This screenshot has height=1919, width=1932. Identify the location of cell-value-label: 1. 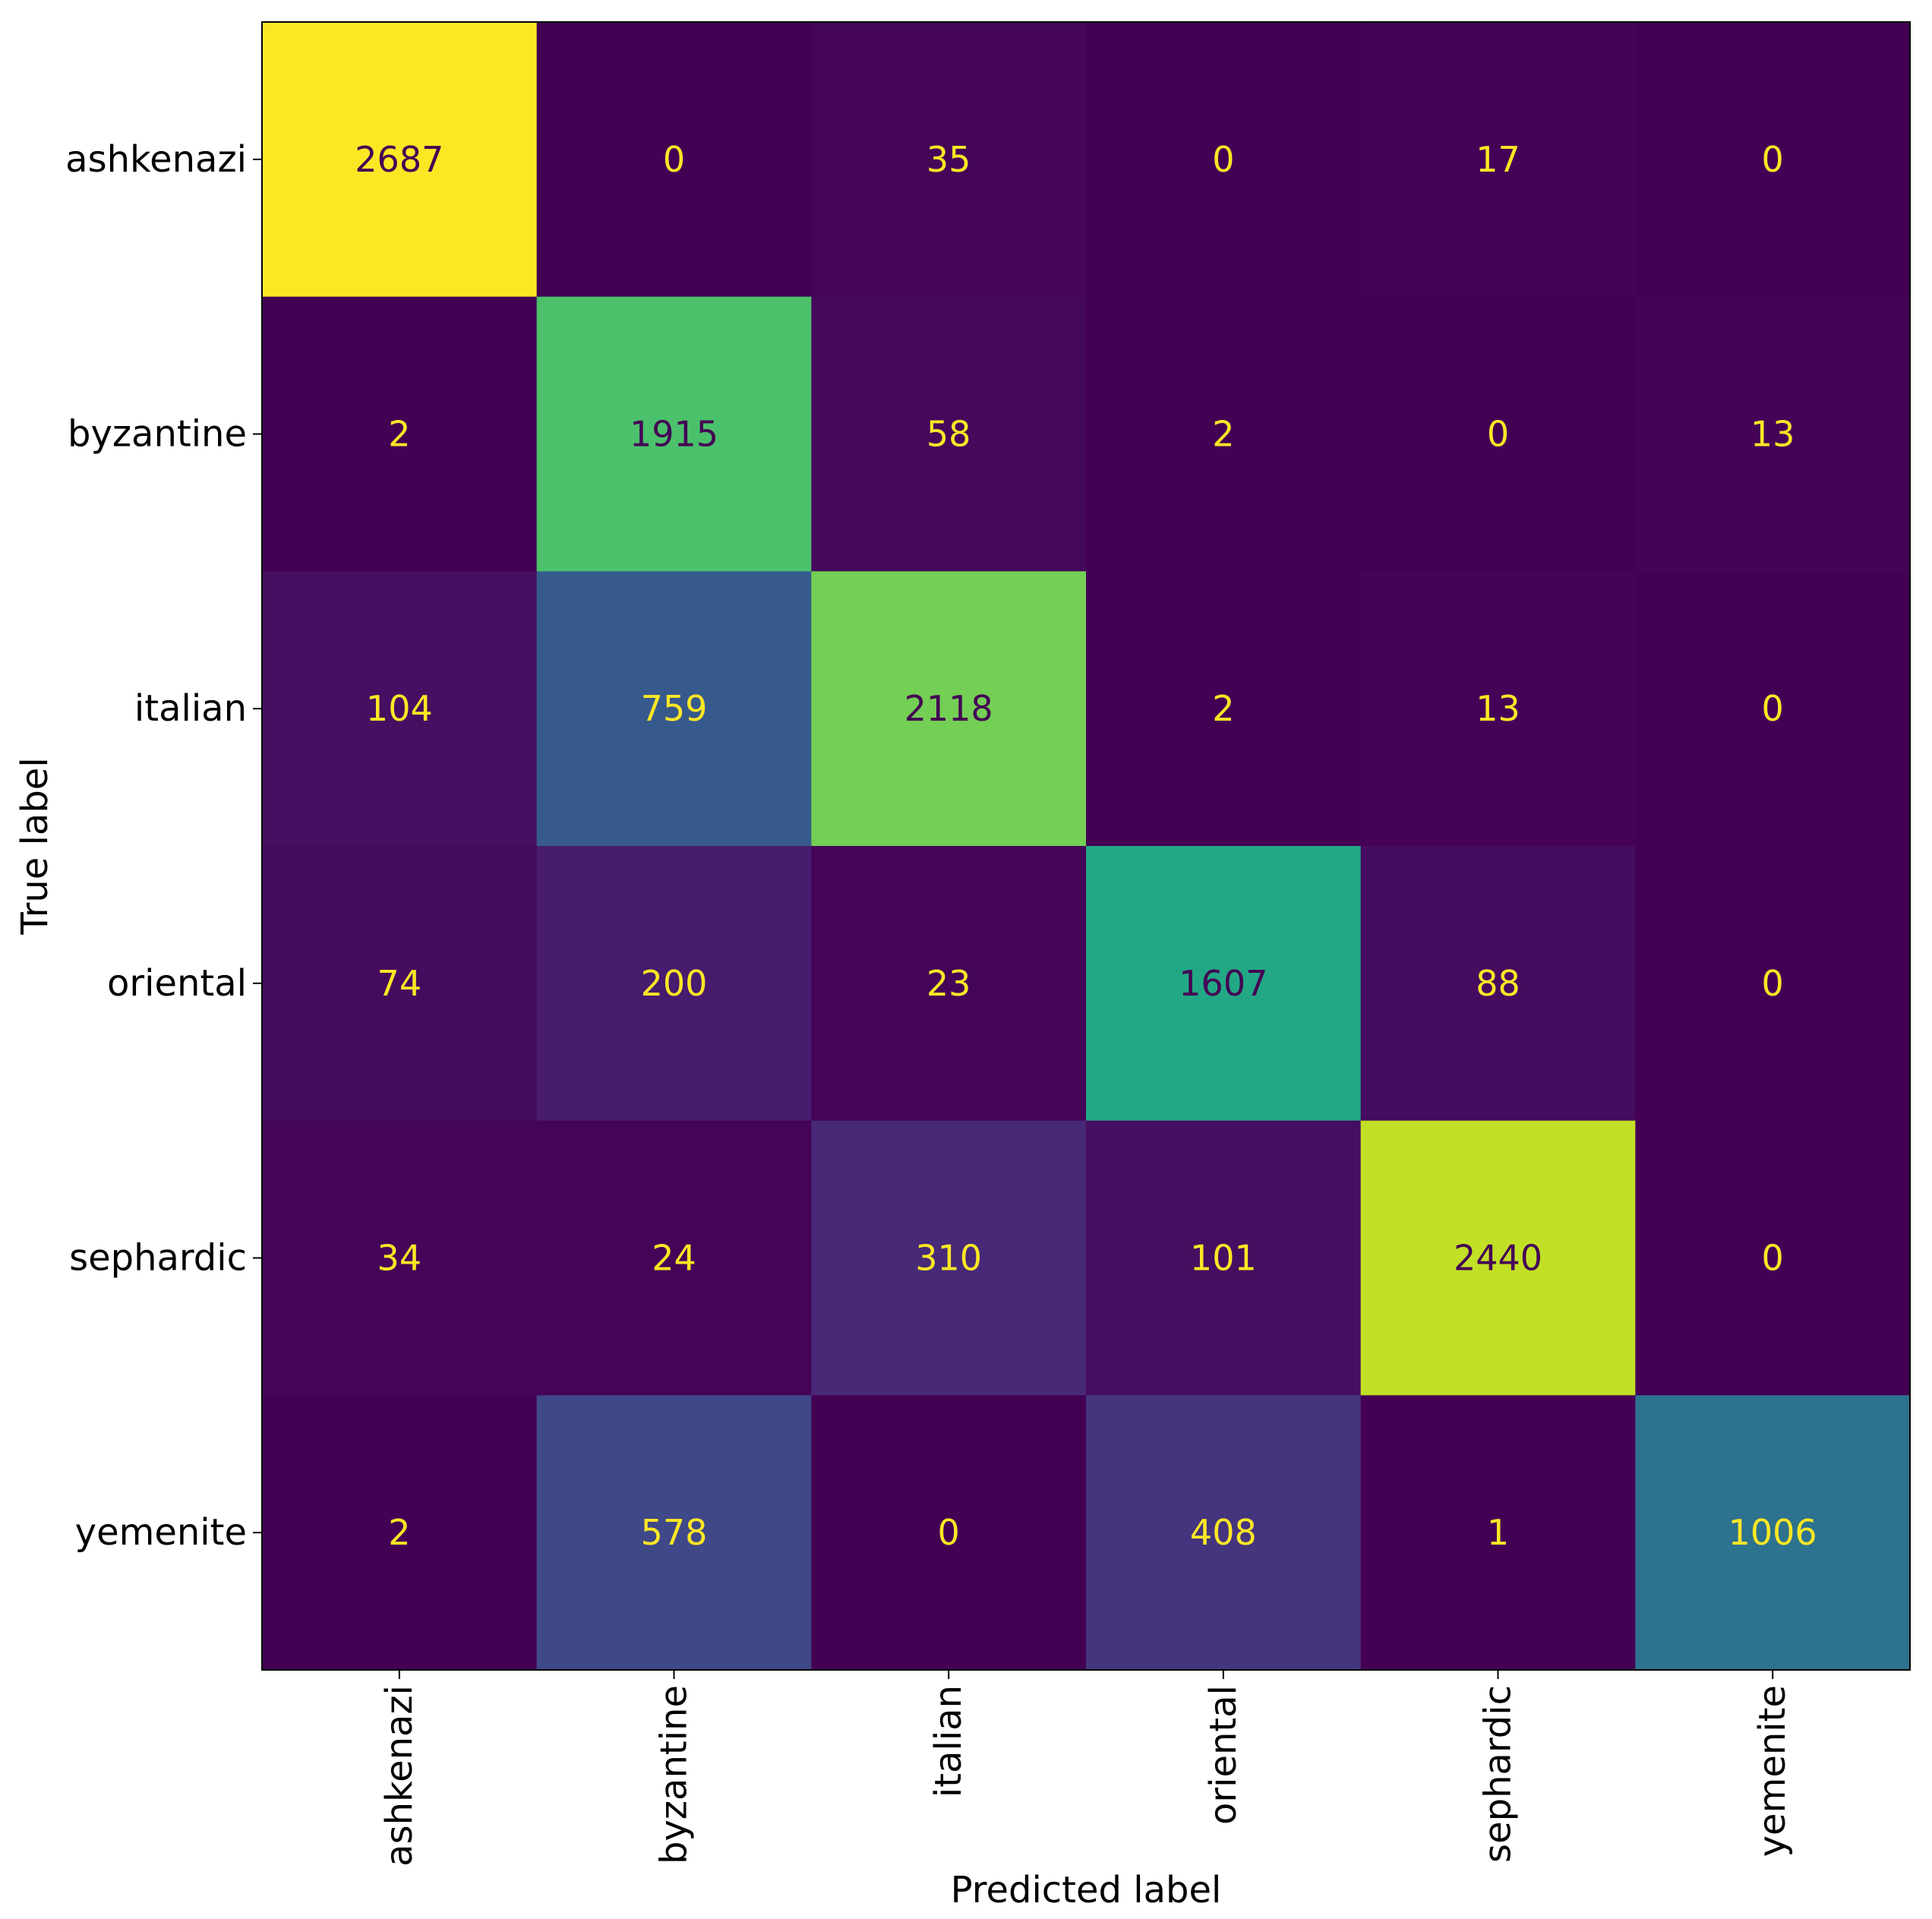
(1498, 1533).